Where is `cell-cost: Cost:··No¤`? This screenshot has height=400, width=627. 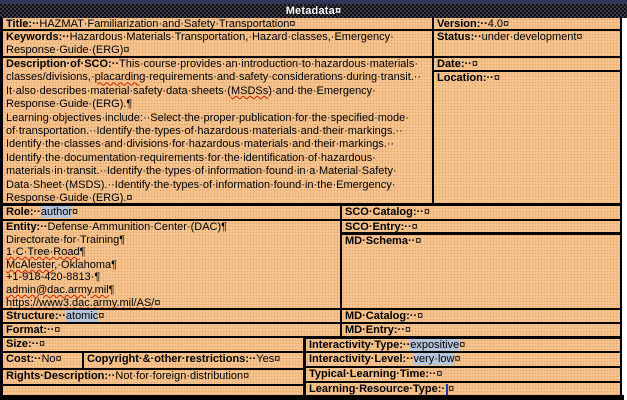 cell-cost: Cost:··No¤ is located at coordinates (42, 361).